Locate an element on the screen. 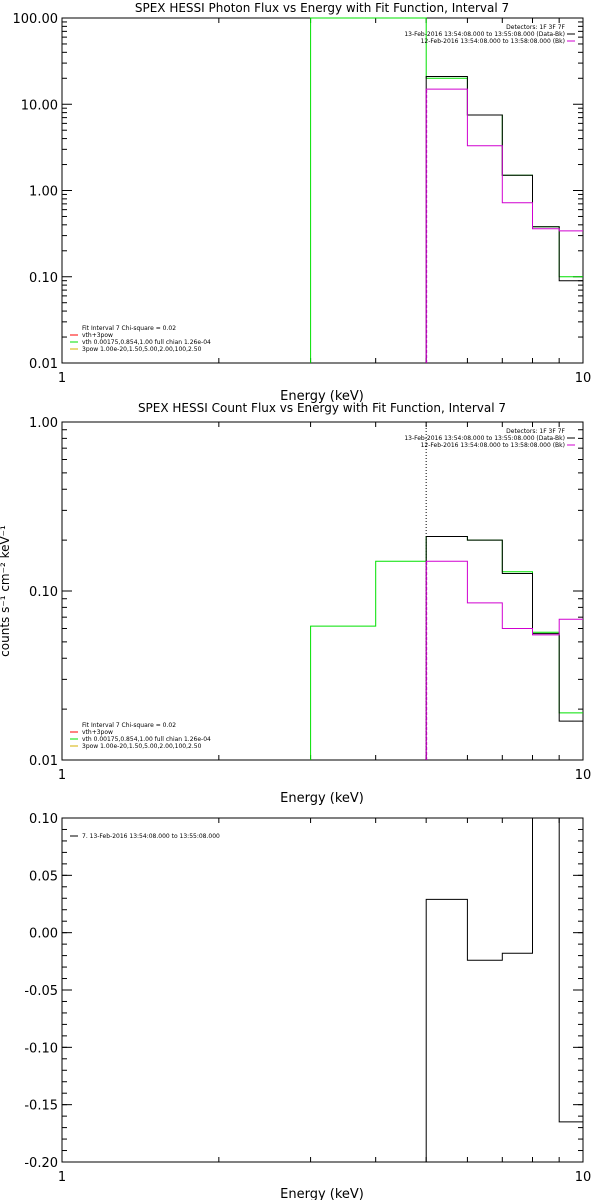 The width and height of the screenshot is (600, 1200). y-tick-label: -0.15 is located at coordinates (41, 1106).